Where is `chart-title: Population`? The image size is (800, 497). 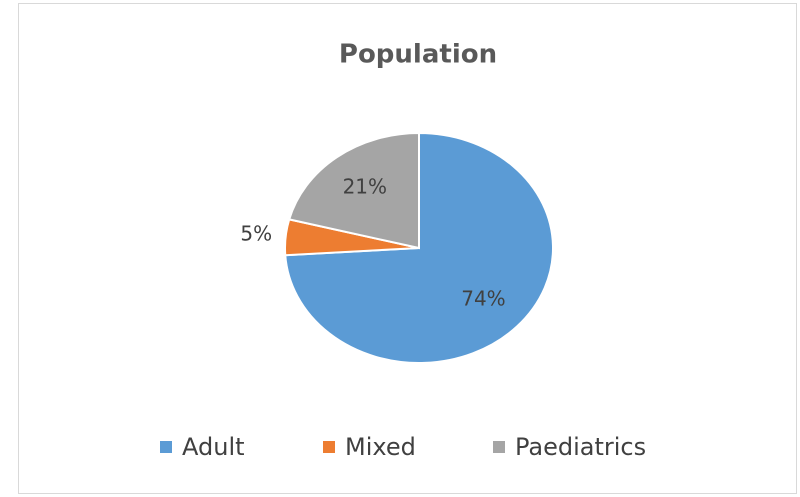 chart-title: Population is located at coordinates (418, 55).